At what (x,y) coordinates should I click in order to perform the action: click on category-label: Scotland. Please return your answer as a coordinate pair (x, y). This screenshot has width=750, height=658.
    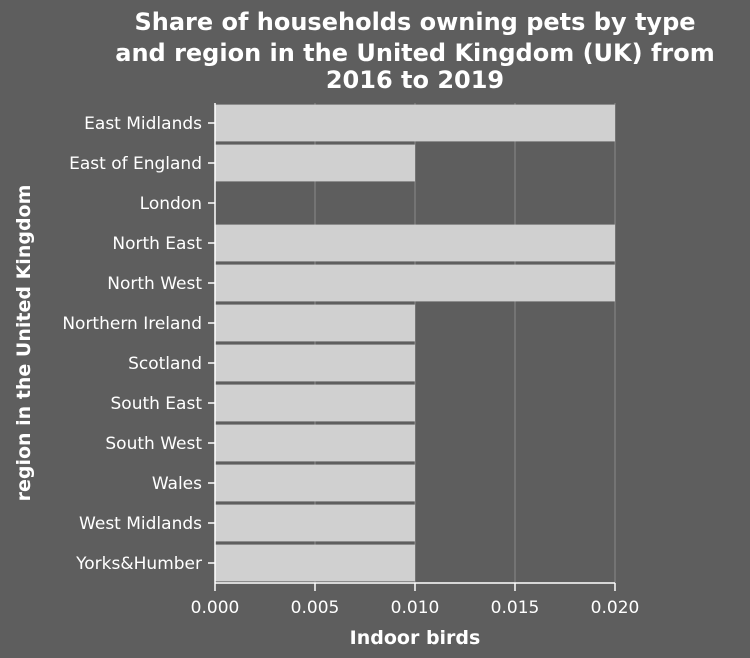
    Looking at the image, I should click on (165, 364).